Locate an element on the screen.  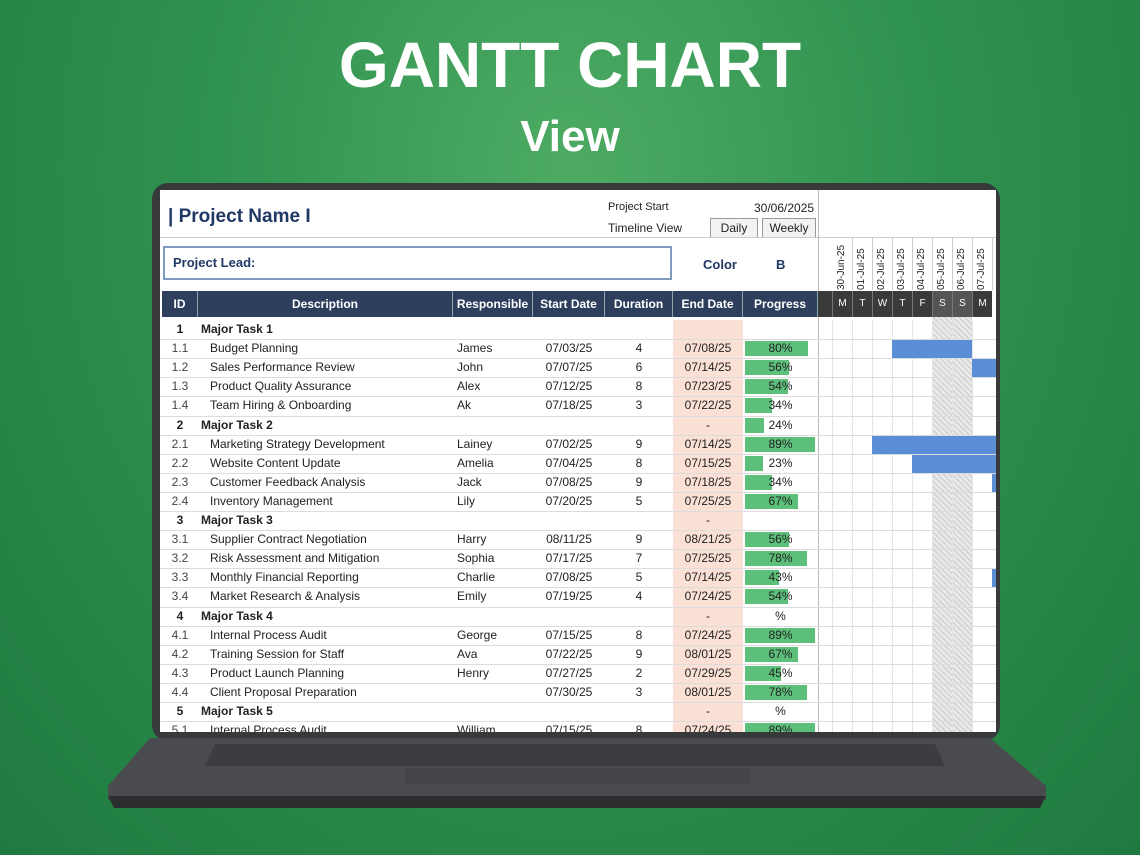
cell-start: 07/17/25 is located at coordinates (569, 558).